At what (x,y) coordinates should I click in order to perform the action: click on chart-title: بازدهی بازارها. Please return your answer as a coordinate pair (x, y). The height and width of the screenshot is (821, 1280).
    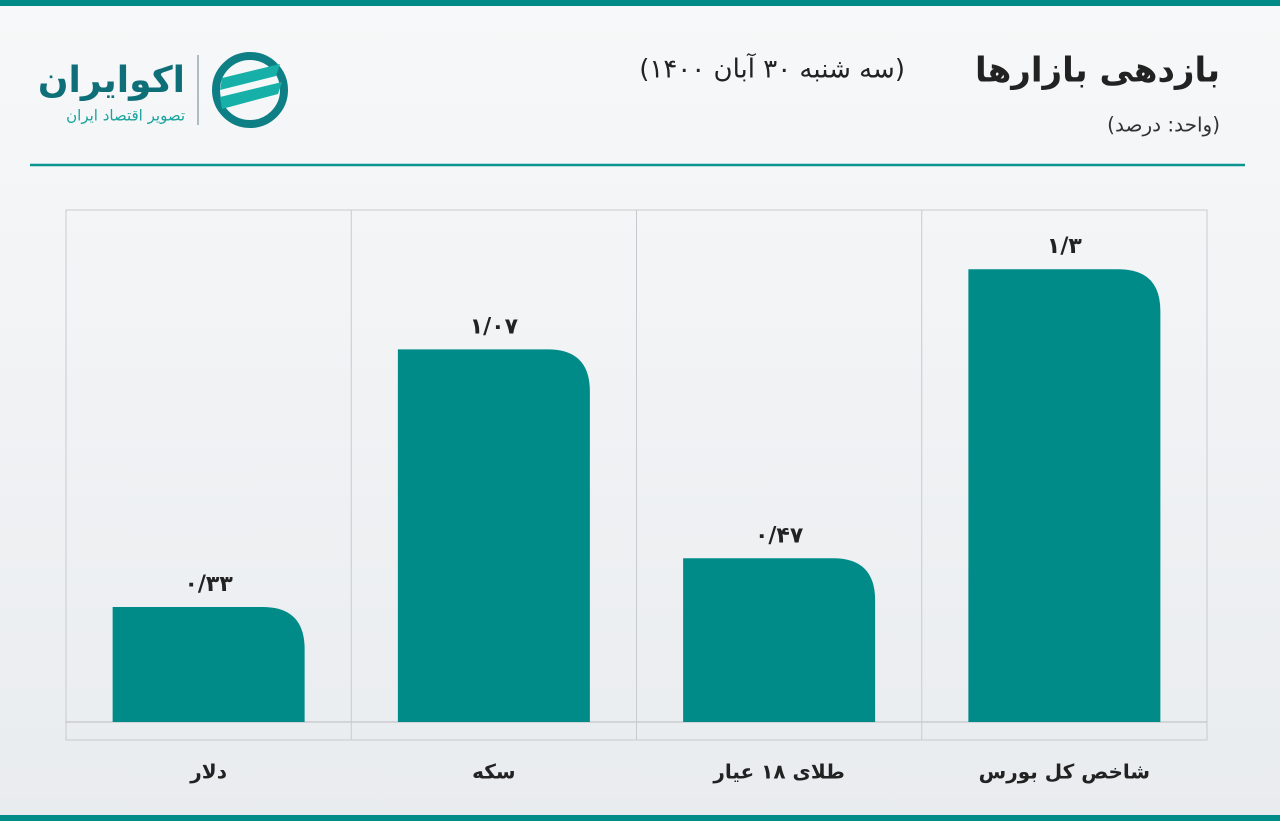
    Looking at the image, I should click on (1097, 71).